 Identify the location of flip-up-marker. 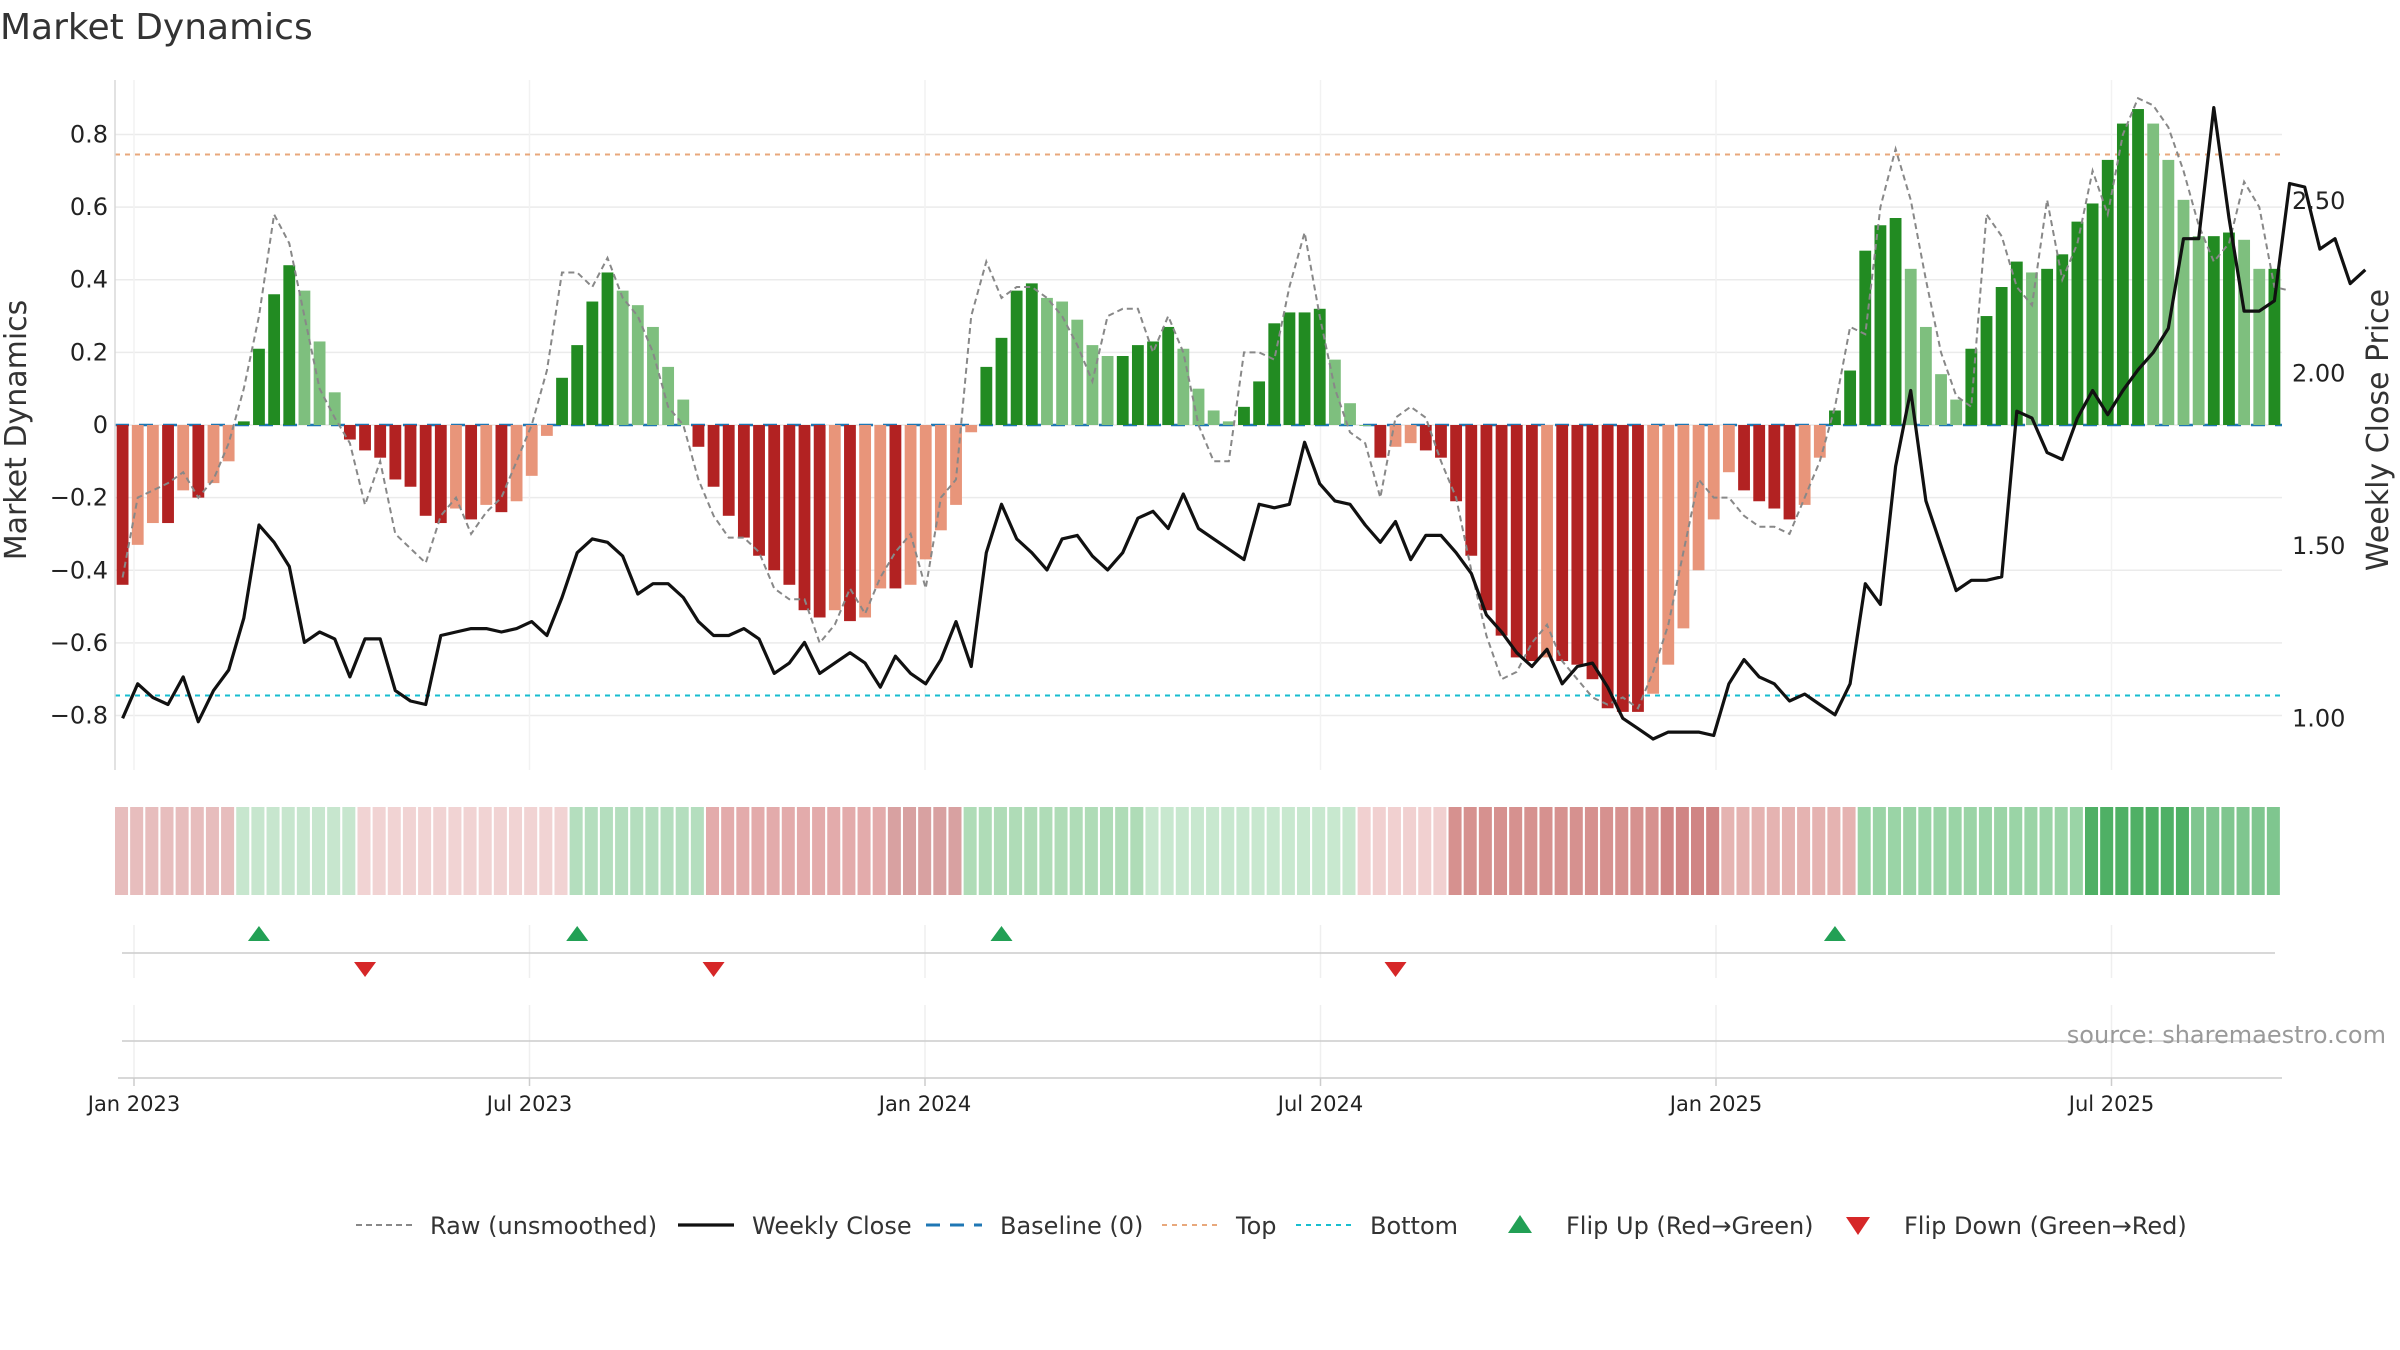
(258, 933).